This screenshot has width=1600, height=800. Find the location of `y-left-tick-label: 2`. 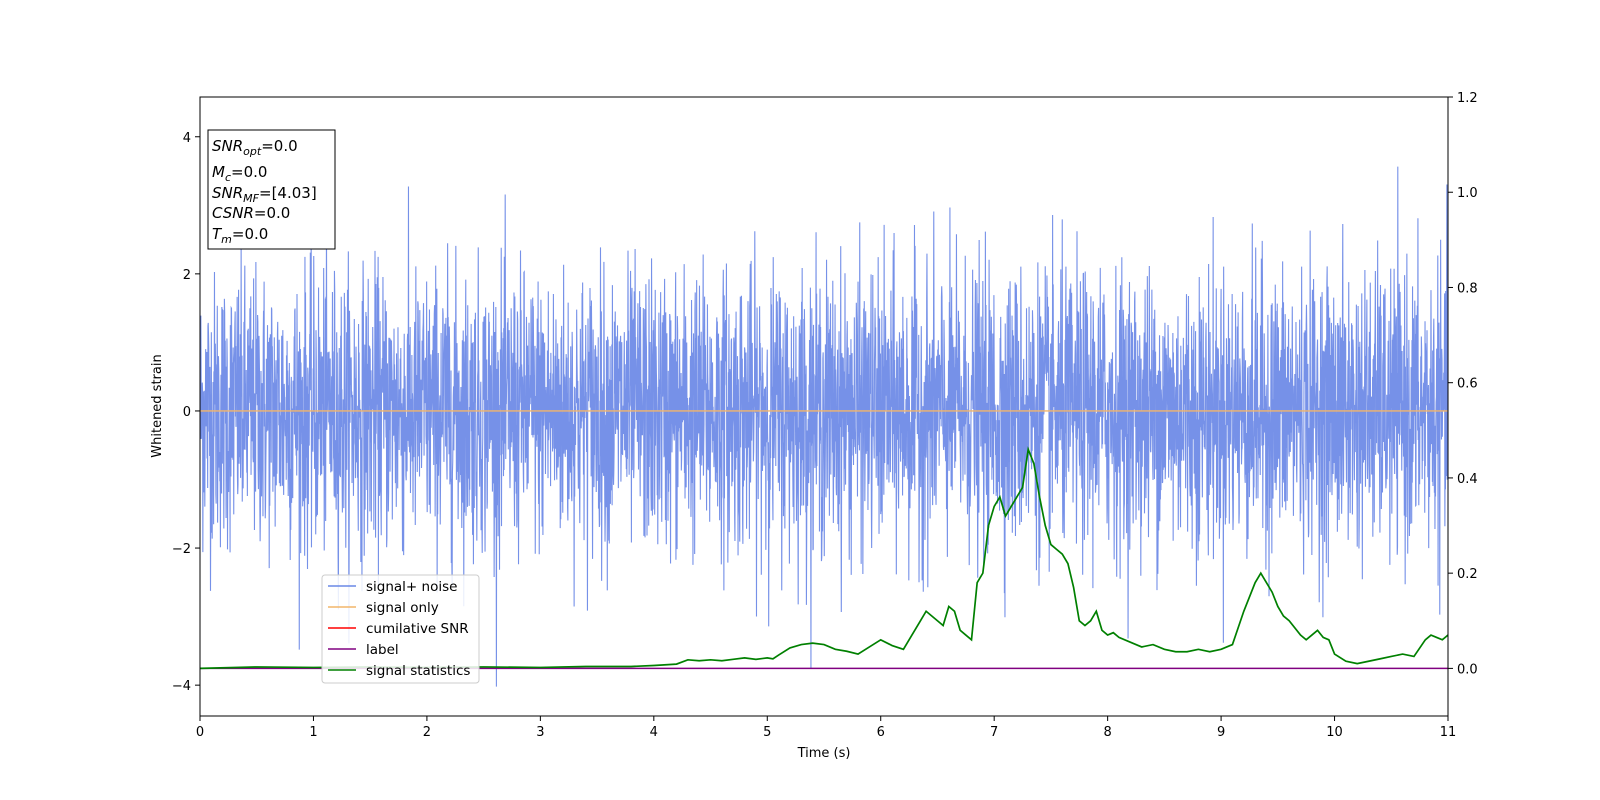

y-left-tick-label: 2 is located at coordinates (187, 275).